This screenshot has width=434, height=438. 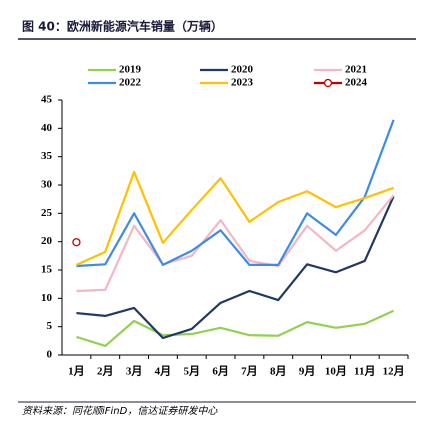 What do you see at coordinates (47, 185) in the screenshot?
I see `y-tick-label: 30` at bounding box center [47, 185].